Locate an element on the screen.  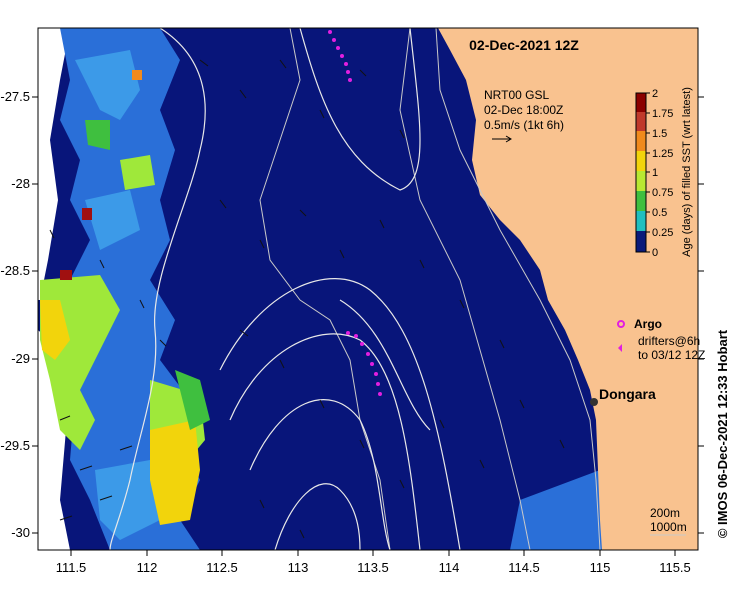
y-tick-label: -28 is located at coordinates (20, 183).